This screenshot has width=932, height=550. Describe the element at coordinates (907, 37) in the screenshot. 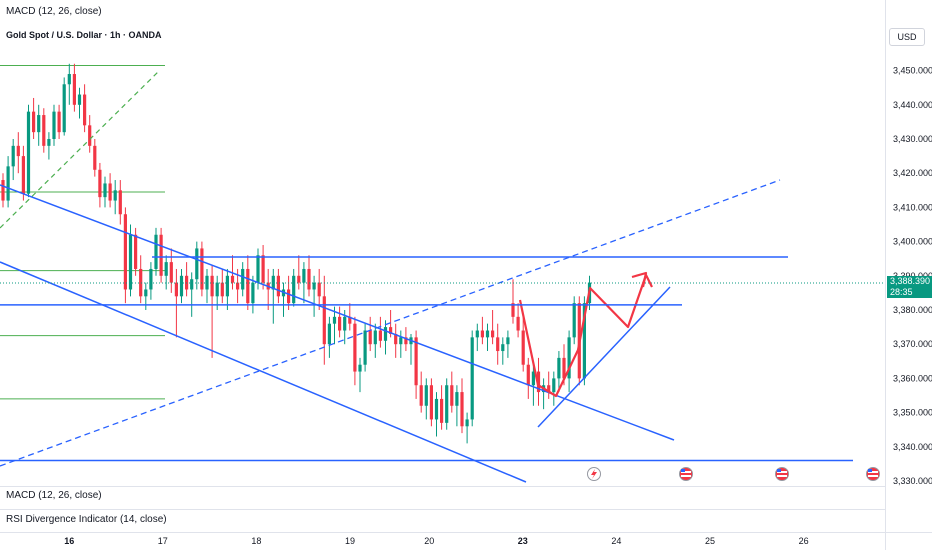

I see `currency-button: USD` at that location.